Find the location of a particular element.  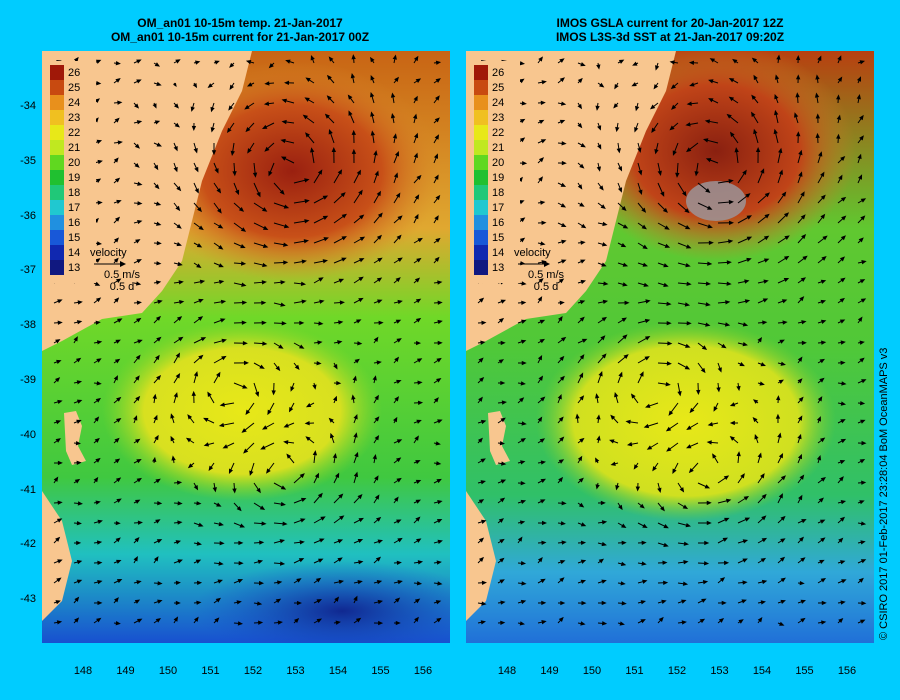

longitude-tick-label: 155 is located at coordinates (380, 671).